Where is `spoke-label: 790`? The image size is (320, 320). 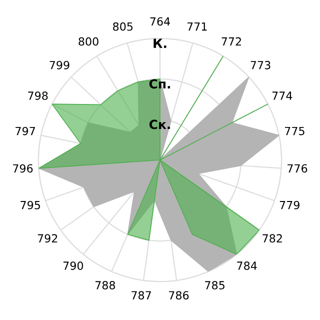 spoke-label: 790 is located at coordinates (73, 266).